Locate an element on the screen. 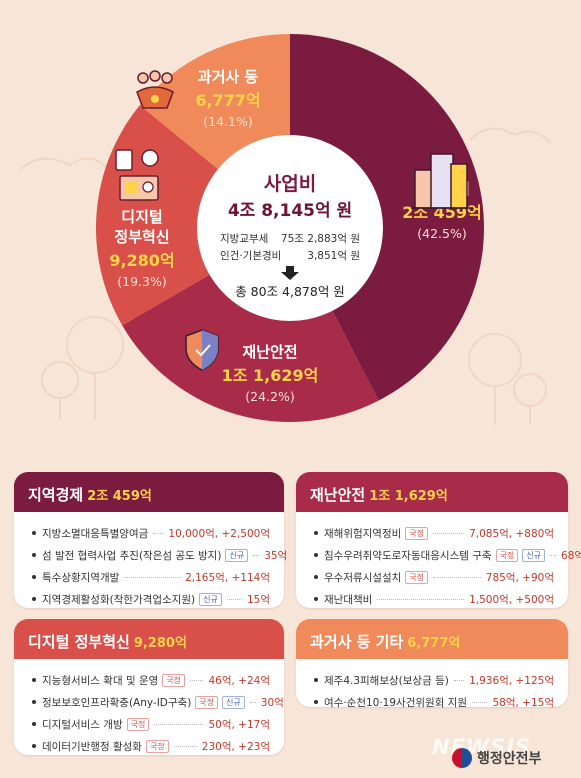  panel-digital-title: 디지털 정부혁신 is located at coordinates (79, 642).